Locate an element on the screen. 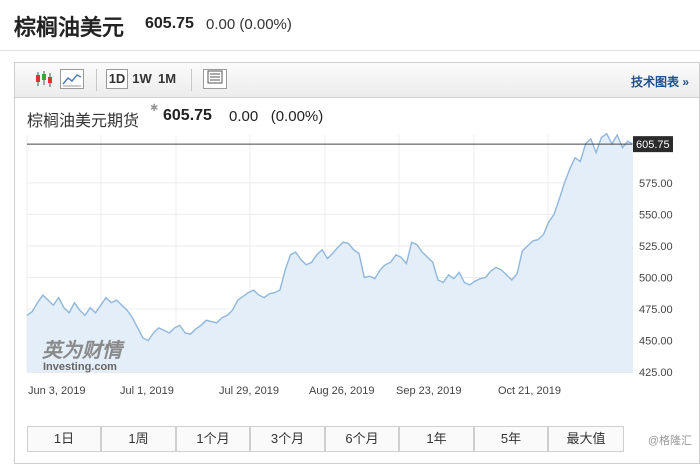 The height and width of the screenshot is (464, 700). range-6m-button: 6个月 is located at coordinates (362, 439).